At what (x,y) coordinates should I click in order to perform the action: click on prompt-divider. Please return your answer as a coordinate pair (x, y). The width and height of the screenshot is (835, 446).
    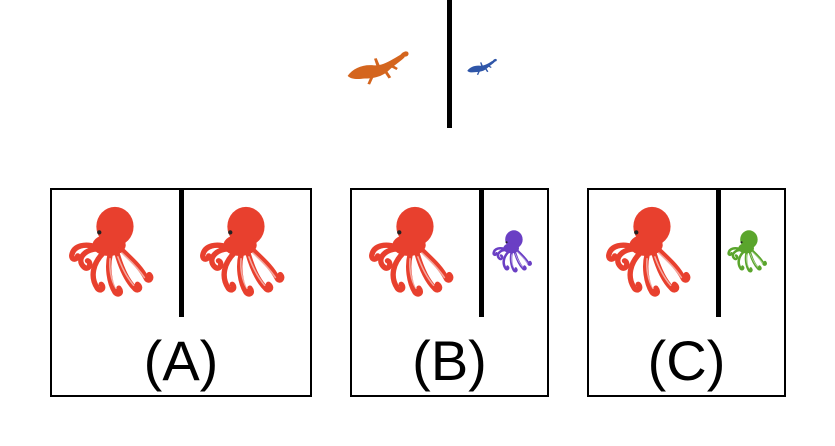
    Looking at the image, I should click on (449, 64).